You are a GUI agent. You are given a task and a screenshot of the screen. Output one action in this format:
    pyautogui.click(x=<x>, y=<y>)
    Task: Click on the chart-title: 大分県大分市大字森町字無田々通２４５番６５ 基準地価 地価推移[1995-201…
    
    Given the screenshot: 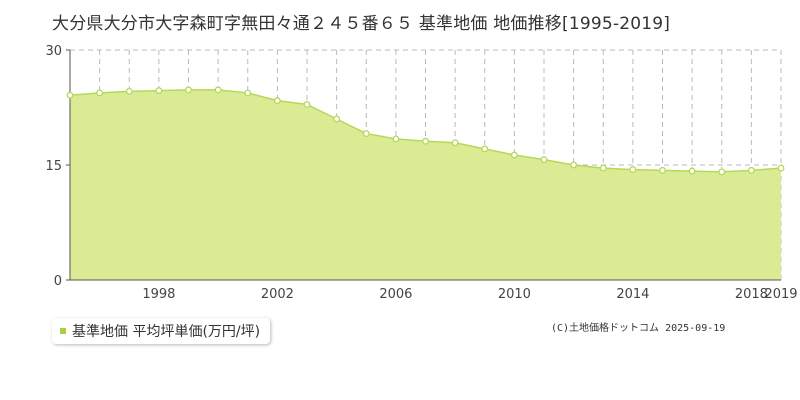 What is the action you would take?
    pyautogui.click(x=361, y=24)
    